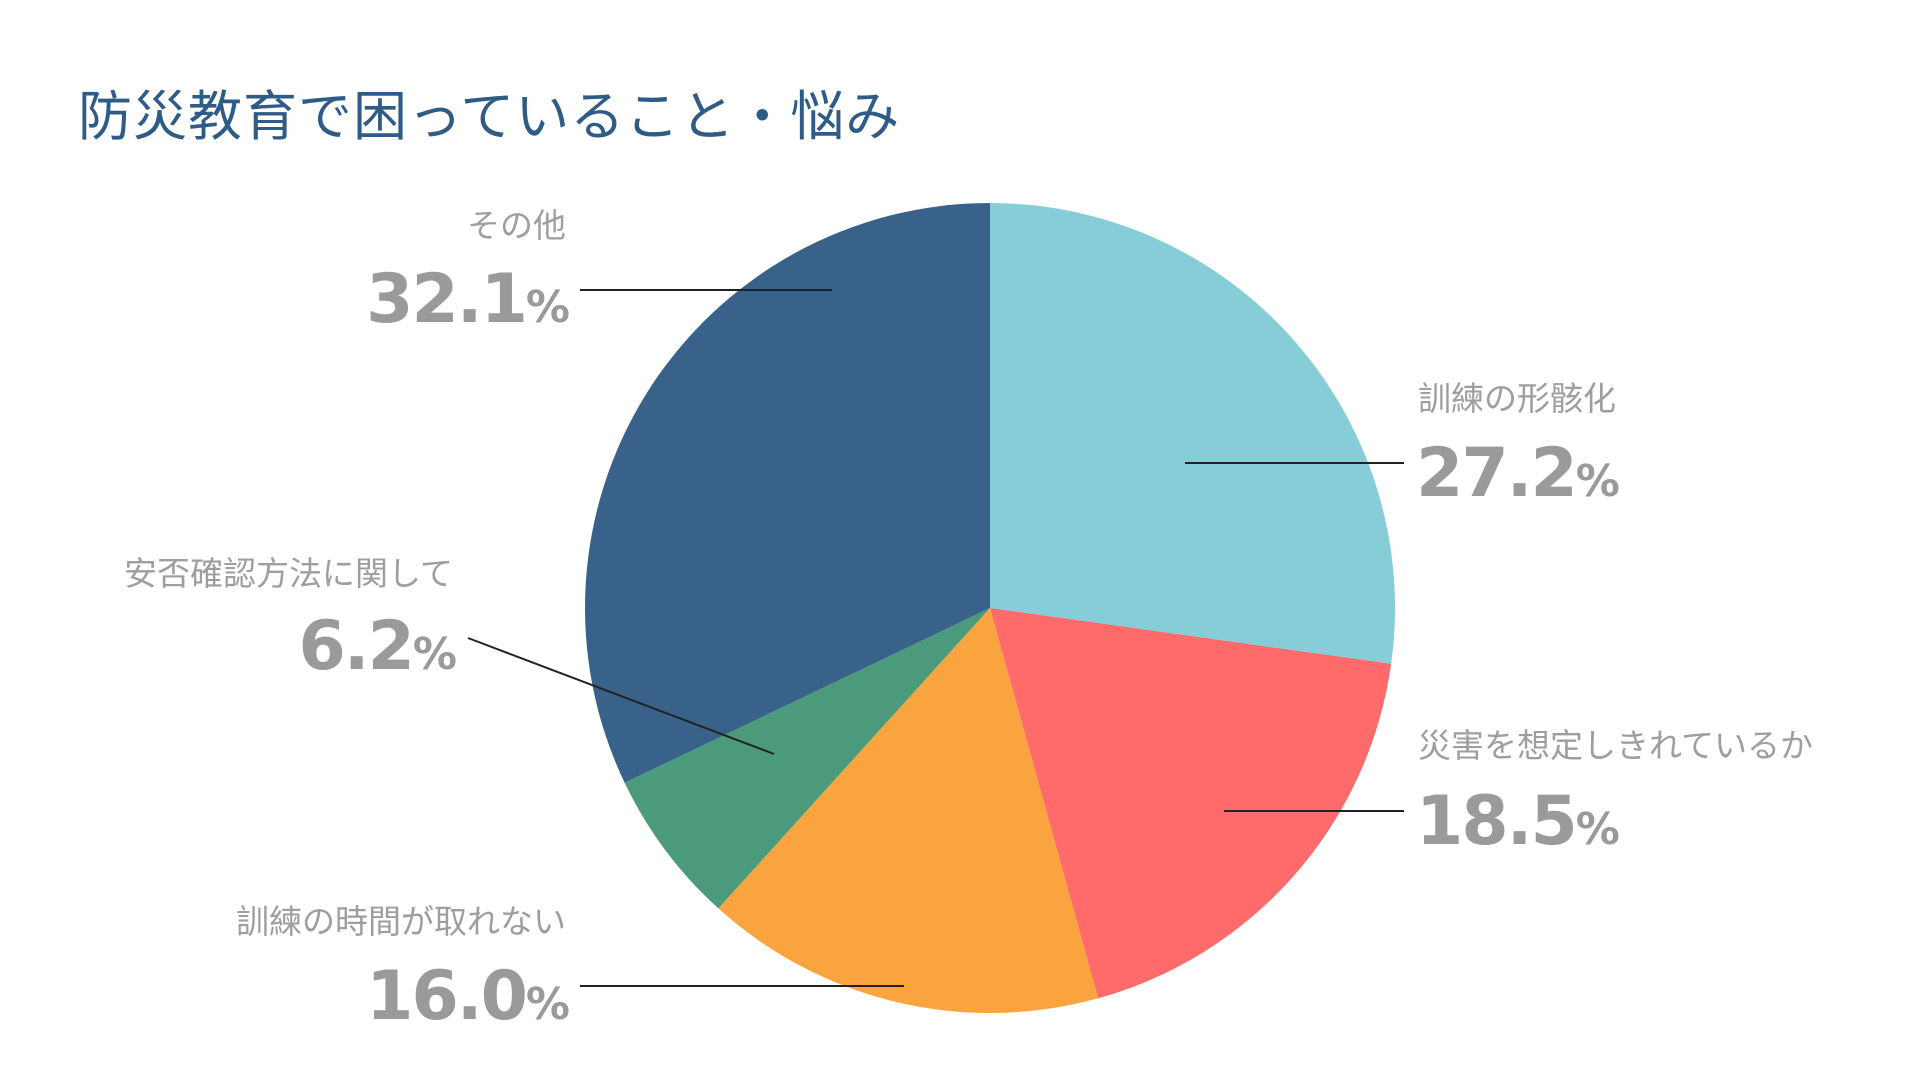 This screenshot has width=1920, height=1080. Describe the element at coordinates (467, 996) in the screenshot. I see `slice-value-3: 16.0%` at that location.